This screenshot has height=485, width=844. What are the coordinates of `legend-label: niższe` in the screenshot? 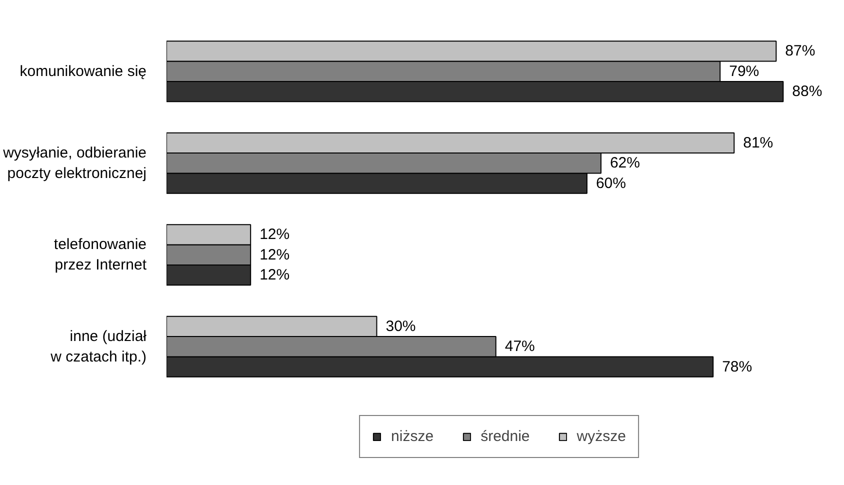 It's located at (412, 436).